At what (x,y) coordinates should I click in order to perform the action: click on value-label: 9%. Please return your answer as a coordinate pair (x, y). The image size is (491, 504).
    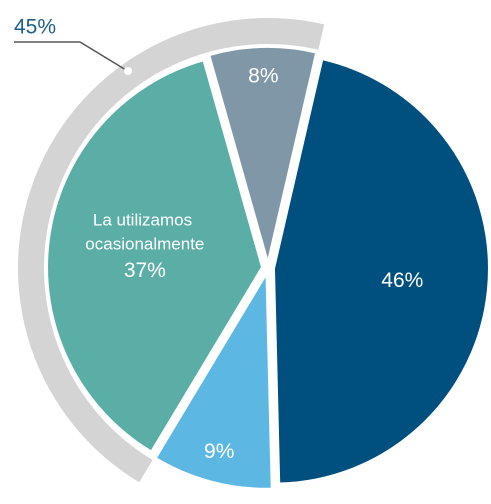
    Looking at the image, I should click on (219, 451).